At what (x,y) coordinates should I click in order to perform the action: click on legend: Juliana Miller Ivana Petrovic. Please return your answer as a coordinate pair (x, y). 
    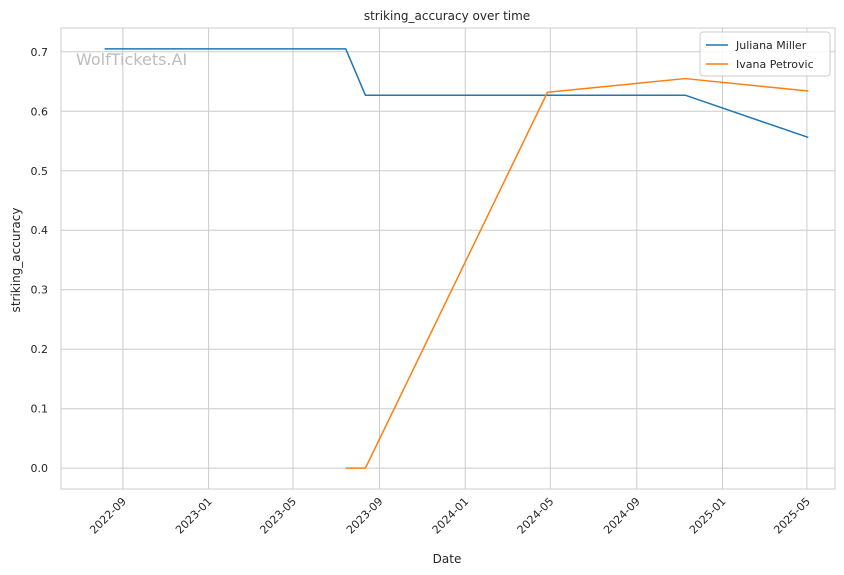
    Looking at the image, I should click on (765, 54).